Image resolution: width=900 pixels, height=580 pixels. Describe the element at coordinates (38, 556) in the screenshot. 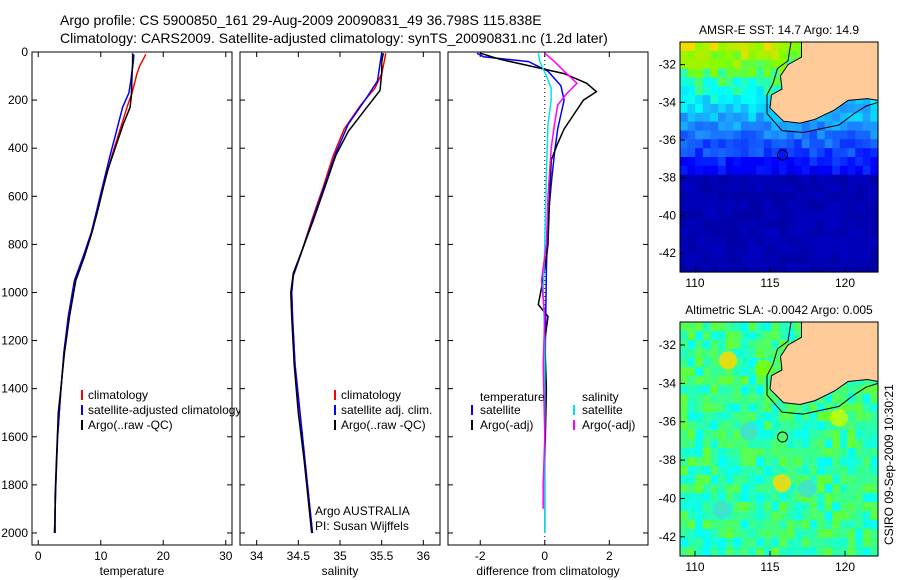

I see `x-tick-label: 0` at that location.